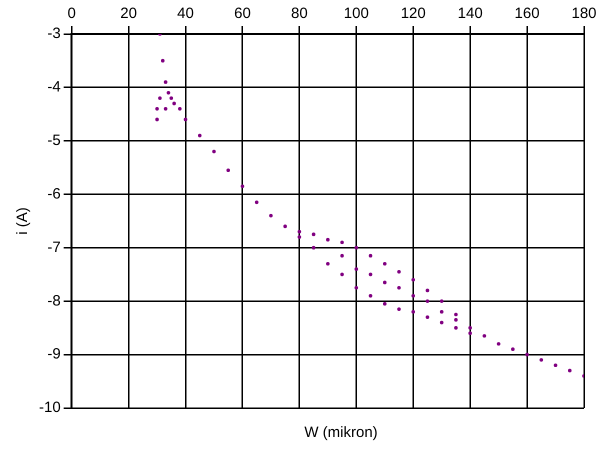 The image size is (602, 454). Describe the element at coordinates (413, 13) in the screenshot. I see `x-tick-label: 120` at that location.